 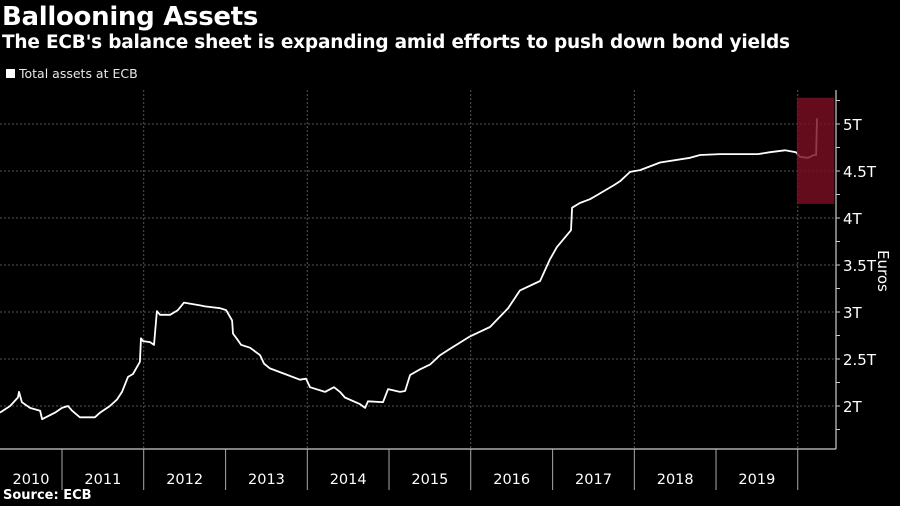 What do you see at coordinates (860, 266) in the screenshot?
I see `y-tick-label: 3.5T` at bounding box center [860, 266].